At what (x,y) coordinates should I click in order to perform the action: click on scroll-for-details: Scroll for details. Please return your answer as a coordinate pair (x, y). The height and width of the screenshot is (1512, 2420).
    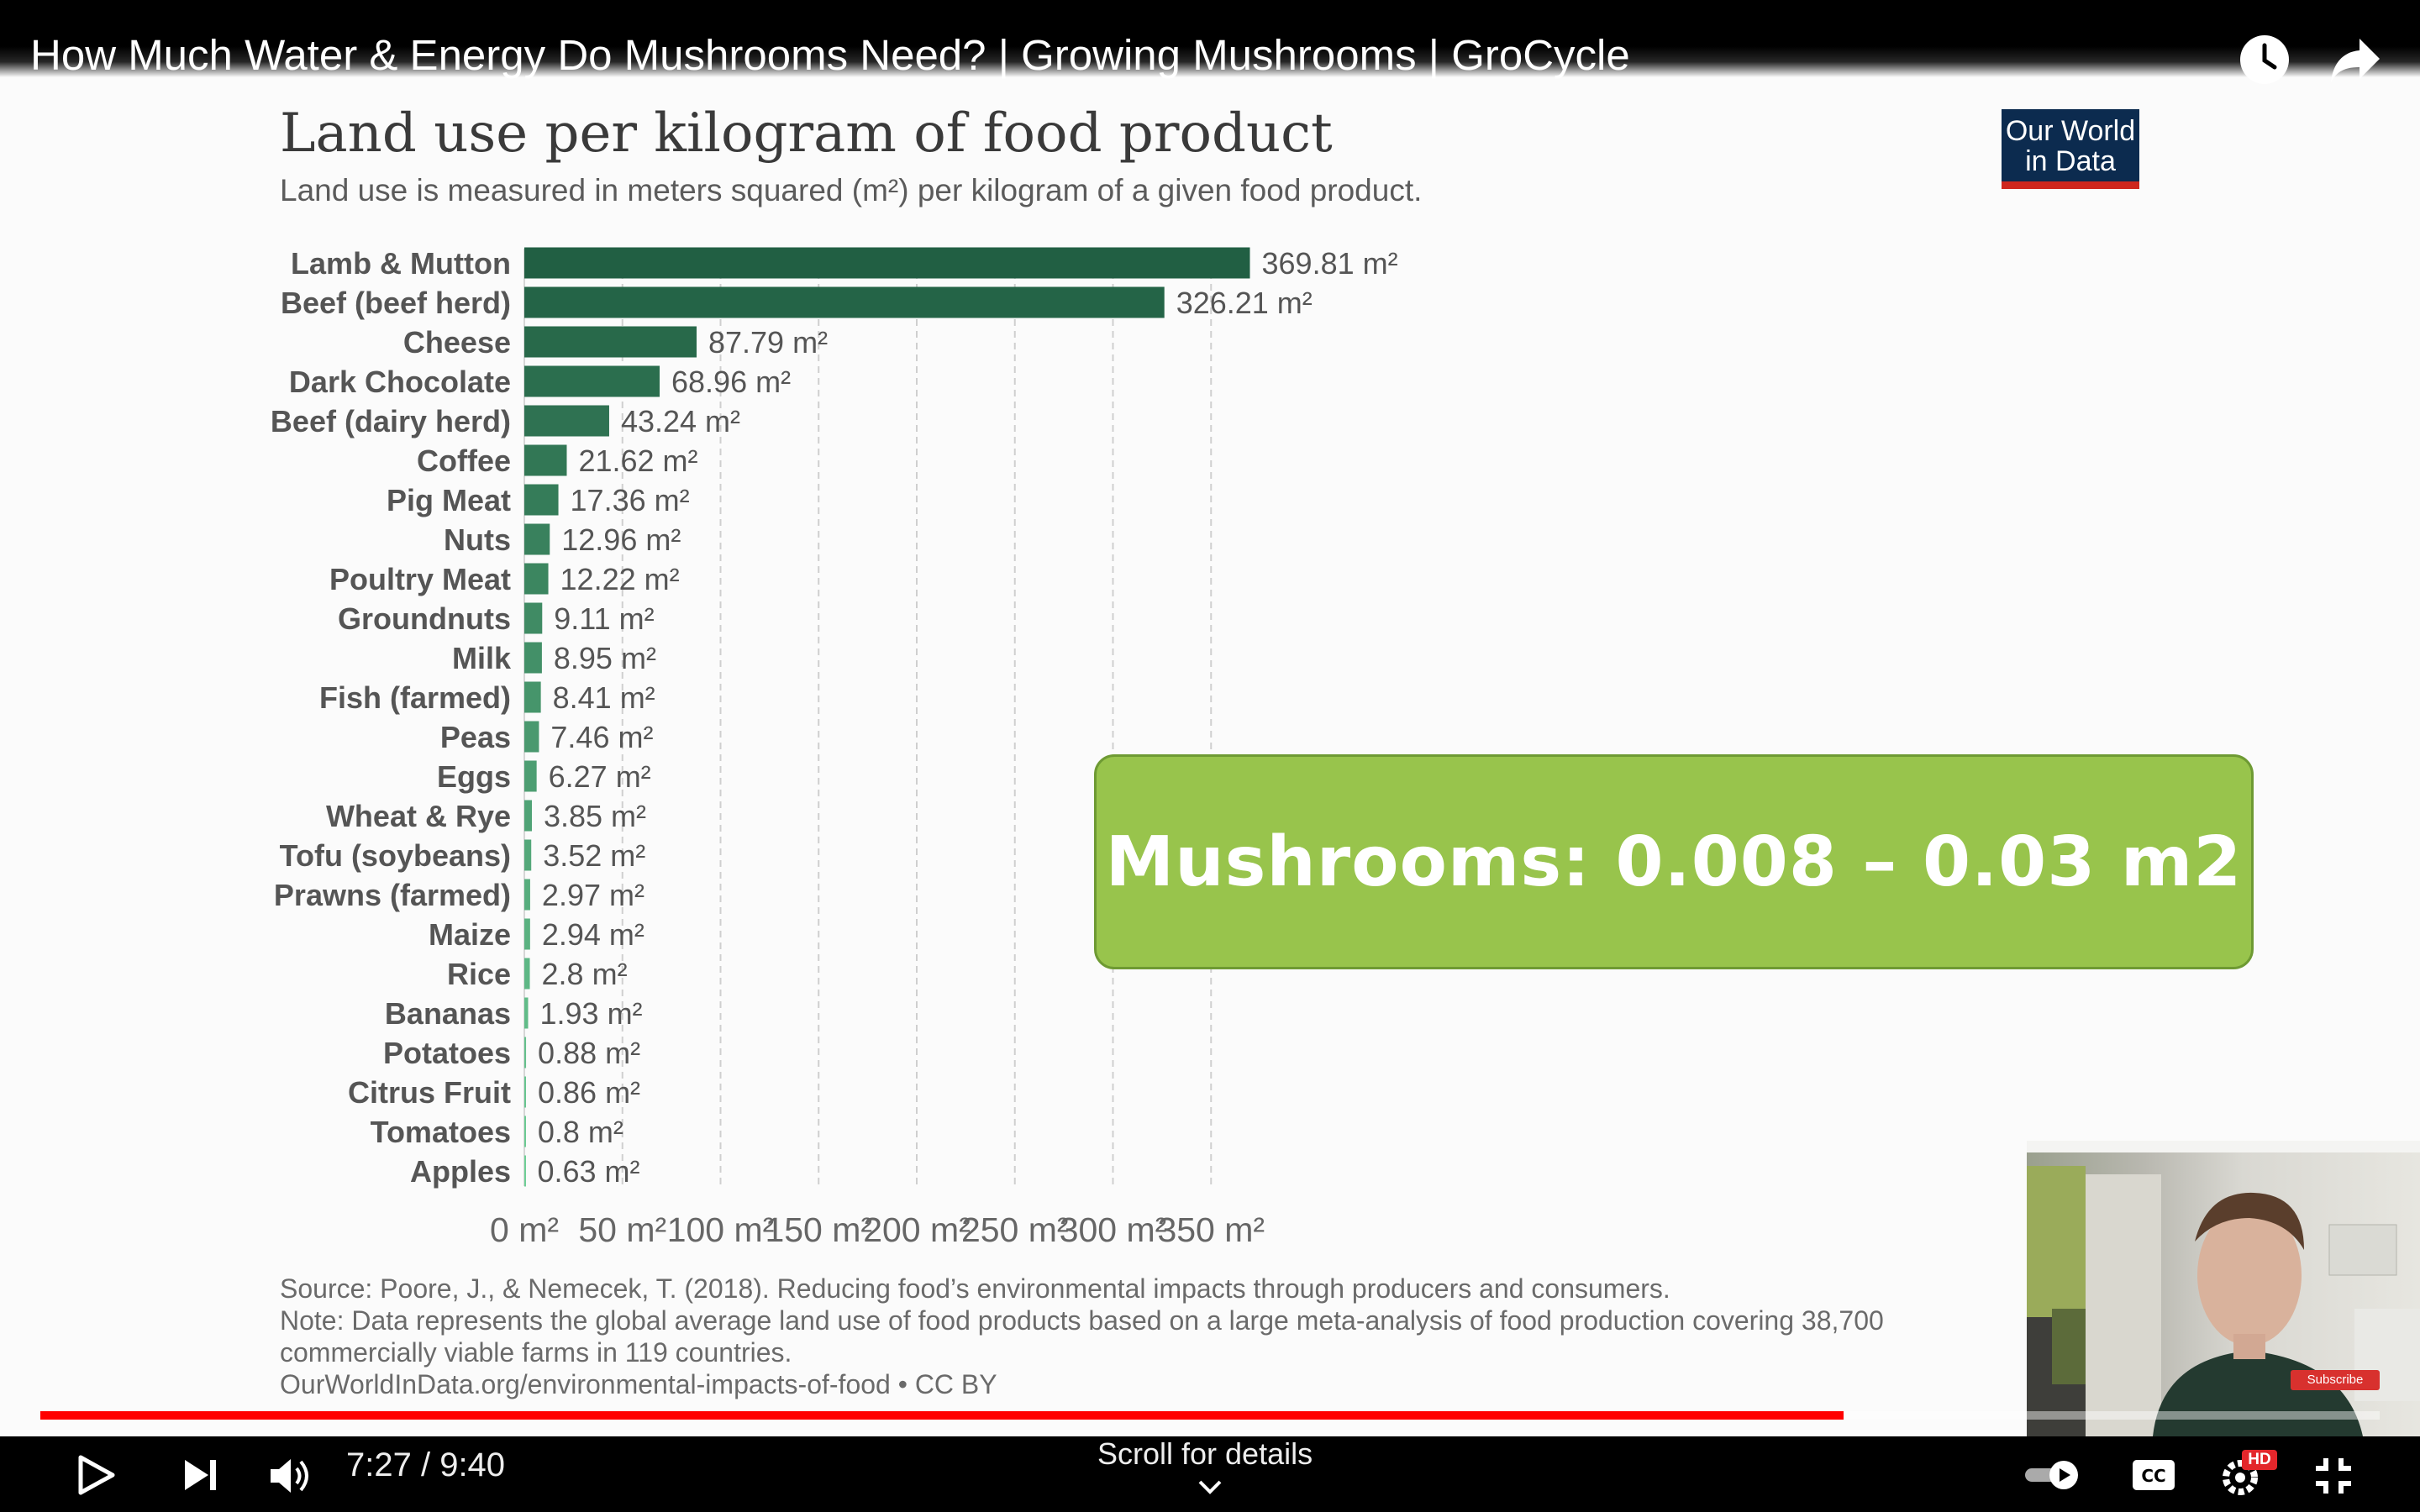
    Looking at the image, I should click on (1205, 1453).